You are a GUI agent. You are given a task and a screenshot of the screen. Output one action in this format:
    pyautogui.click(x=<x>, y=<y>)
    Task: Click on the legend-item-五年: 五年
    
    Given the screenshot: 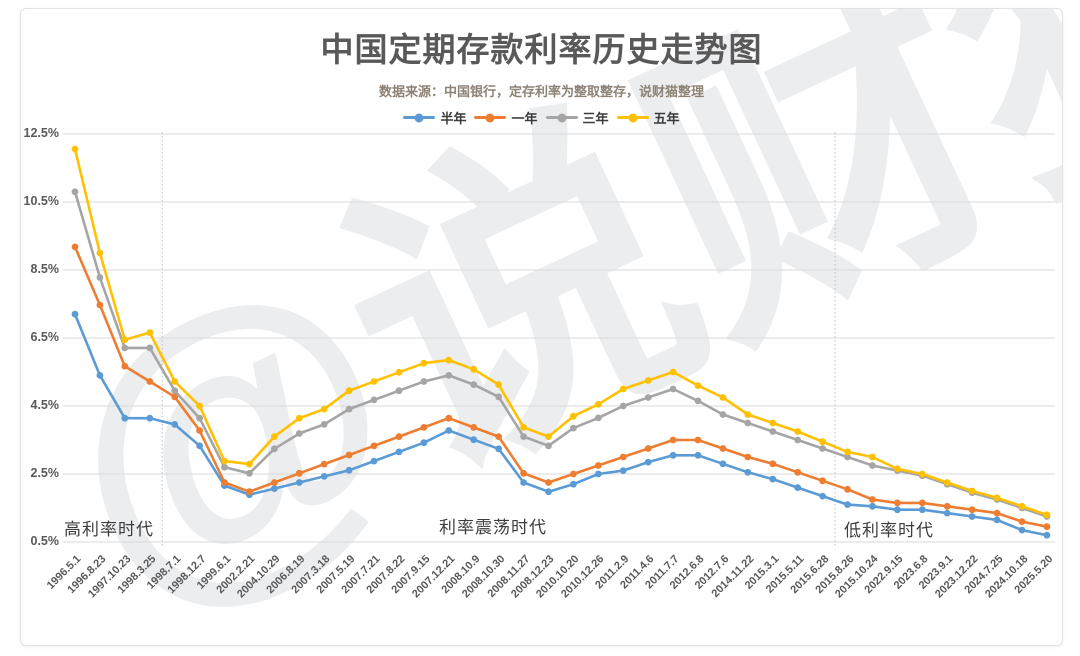 What is the action you would take?
    pyautogui.click(x=648, y=117)
    